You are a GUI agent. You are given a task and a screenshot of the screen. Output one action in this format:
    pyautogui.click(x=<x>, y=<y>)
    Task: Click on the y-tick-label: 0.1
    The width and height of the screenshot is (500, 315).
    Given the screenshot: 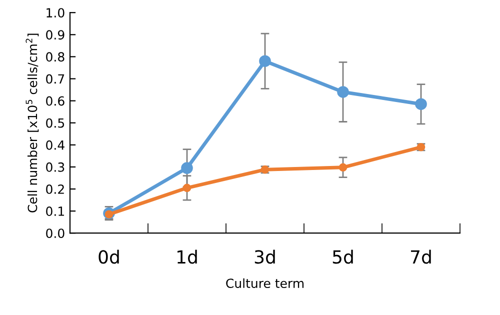 What is the action you would take?
    pyautogui.click(x=55, y=211)
    